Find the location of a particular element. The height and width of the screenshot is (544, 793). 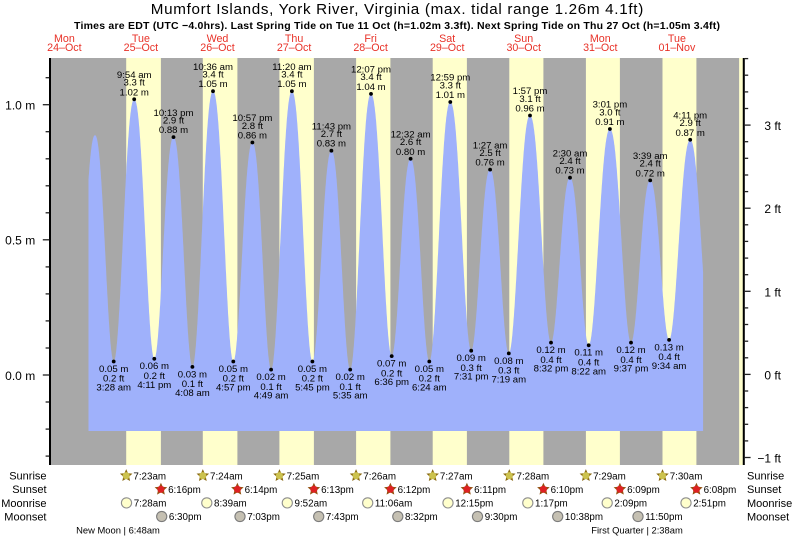

svg-text: 25–Oct is located at coordinates (141, 48).